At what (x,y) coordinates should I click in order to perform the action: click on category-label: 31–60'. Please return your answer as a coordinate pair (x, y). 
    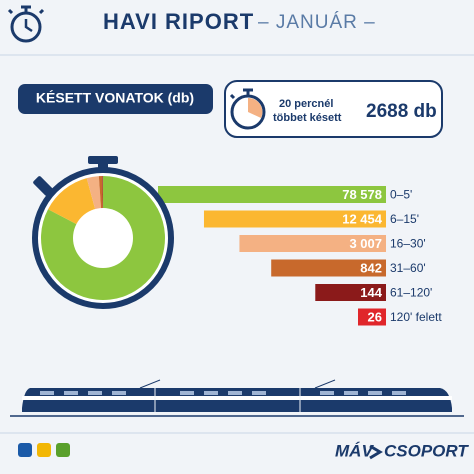
    Looking at the image, I should click on (408, 268).